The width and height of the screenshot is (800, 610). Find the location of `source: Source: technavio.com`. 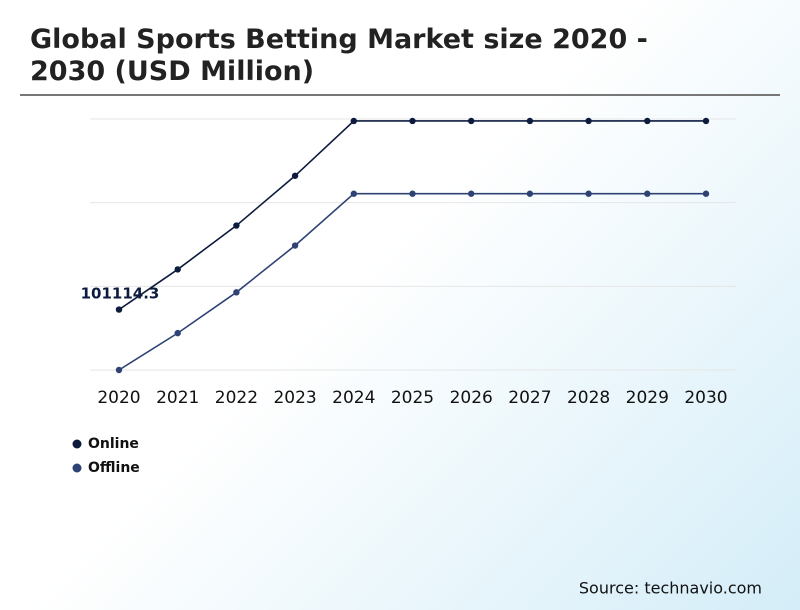

source: Source: technavio.com is located at coordinates (670, 588).